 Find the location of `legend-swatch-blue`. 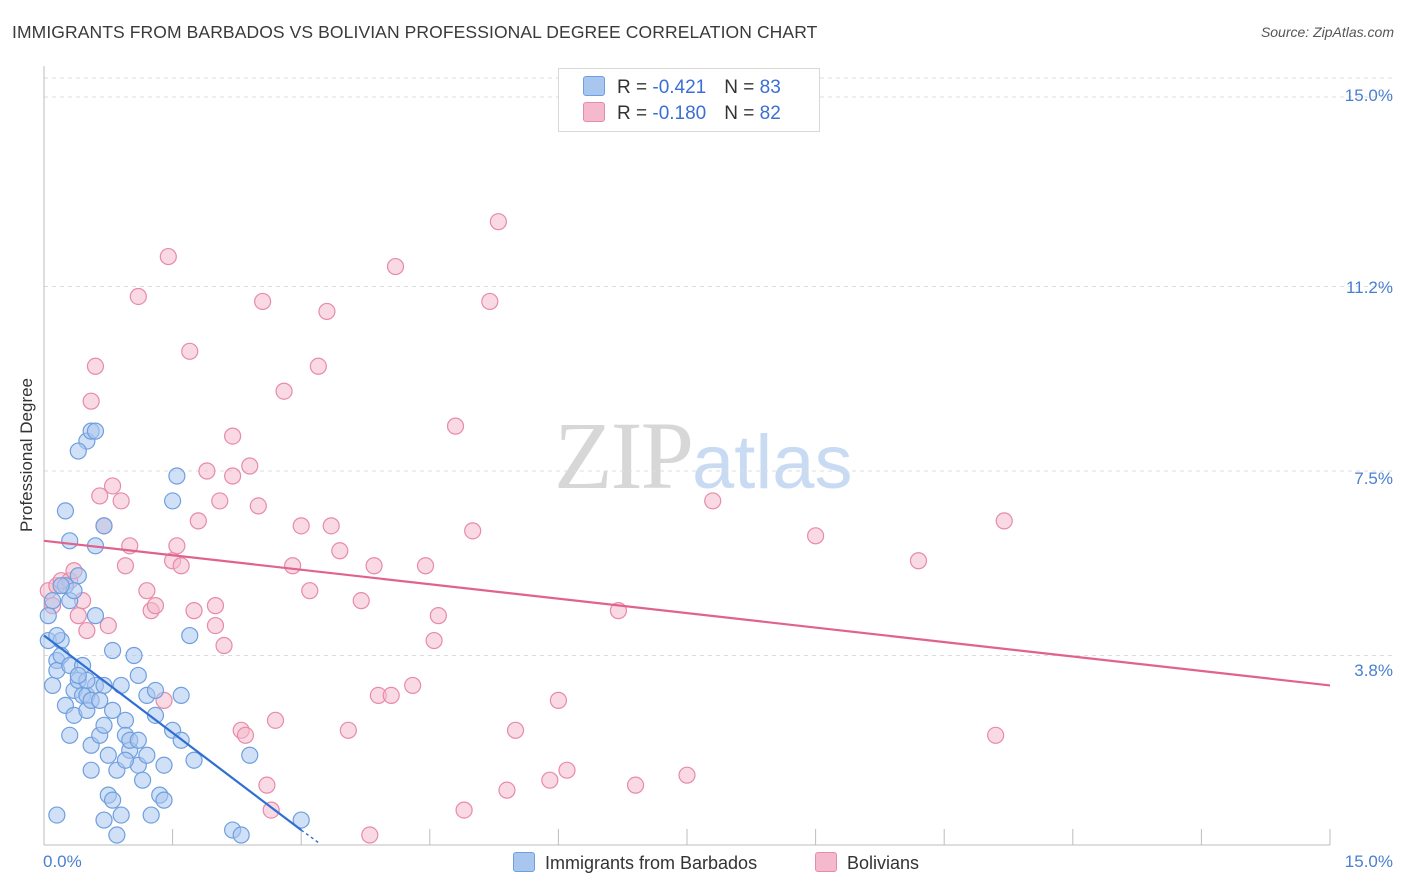

legend-swatch-blue is located at coordinates (594, 86).